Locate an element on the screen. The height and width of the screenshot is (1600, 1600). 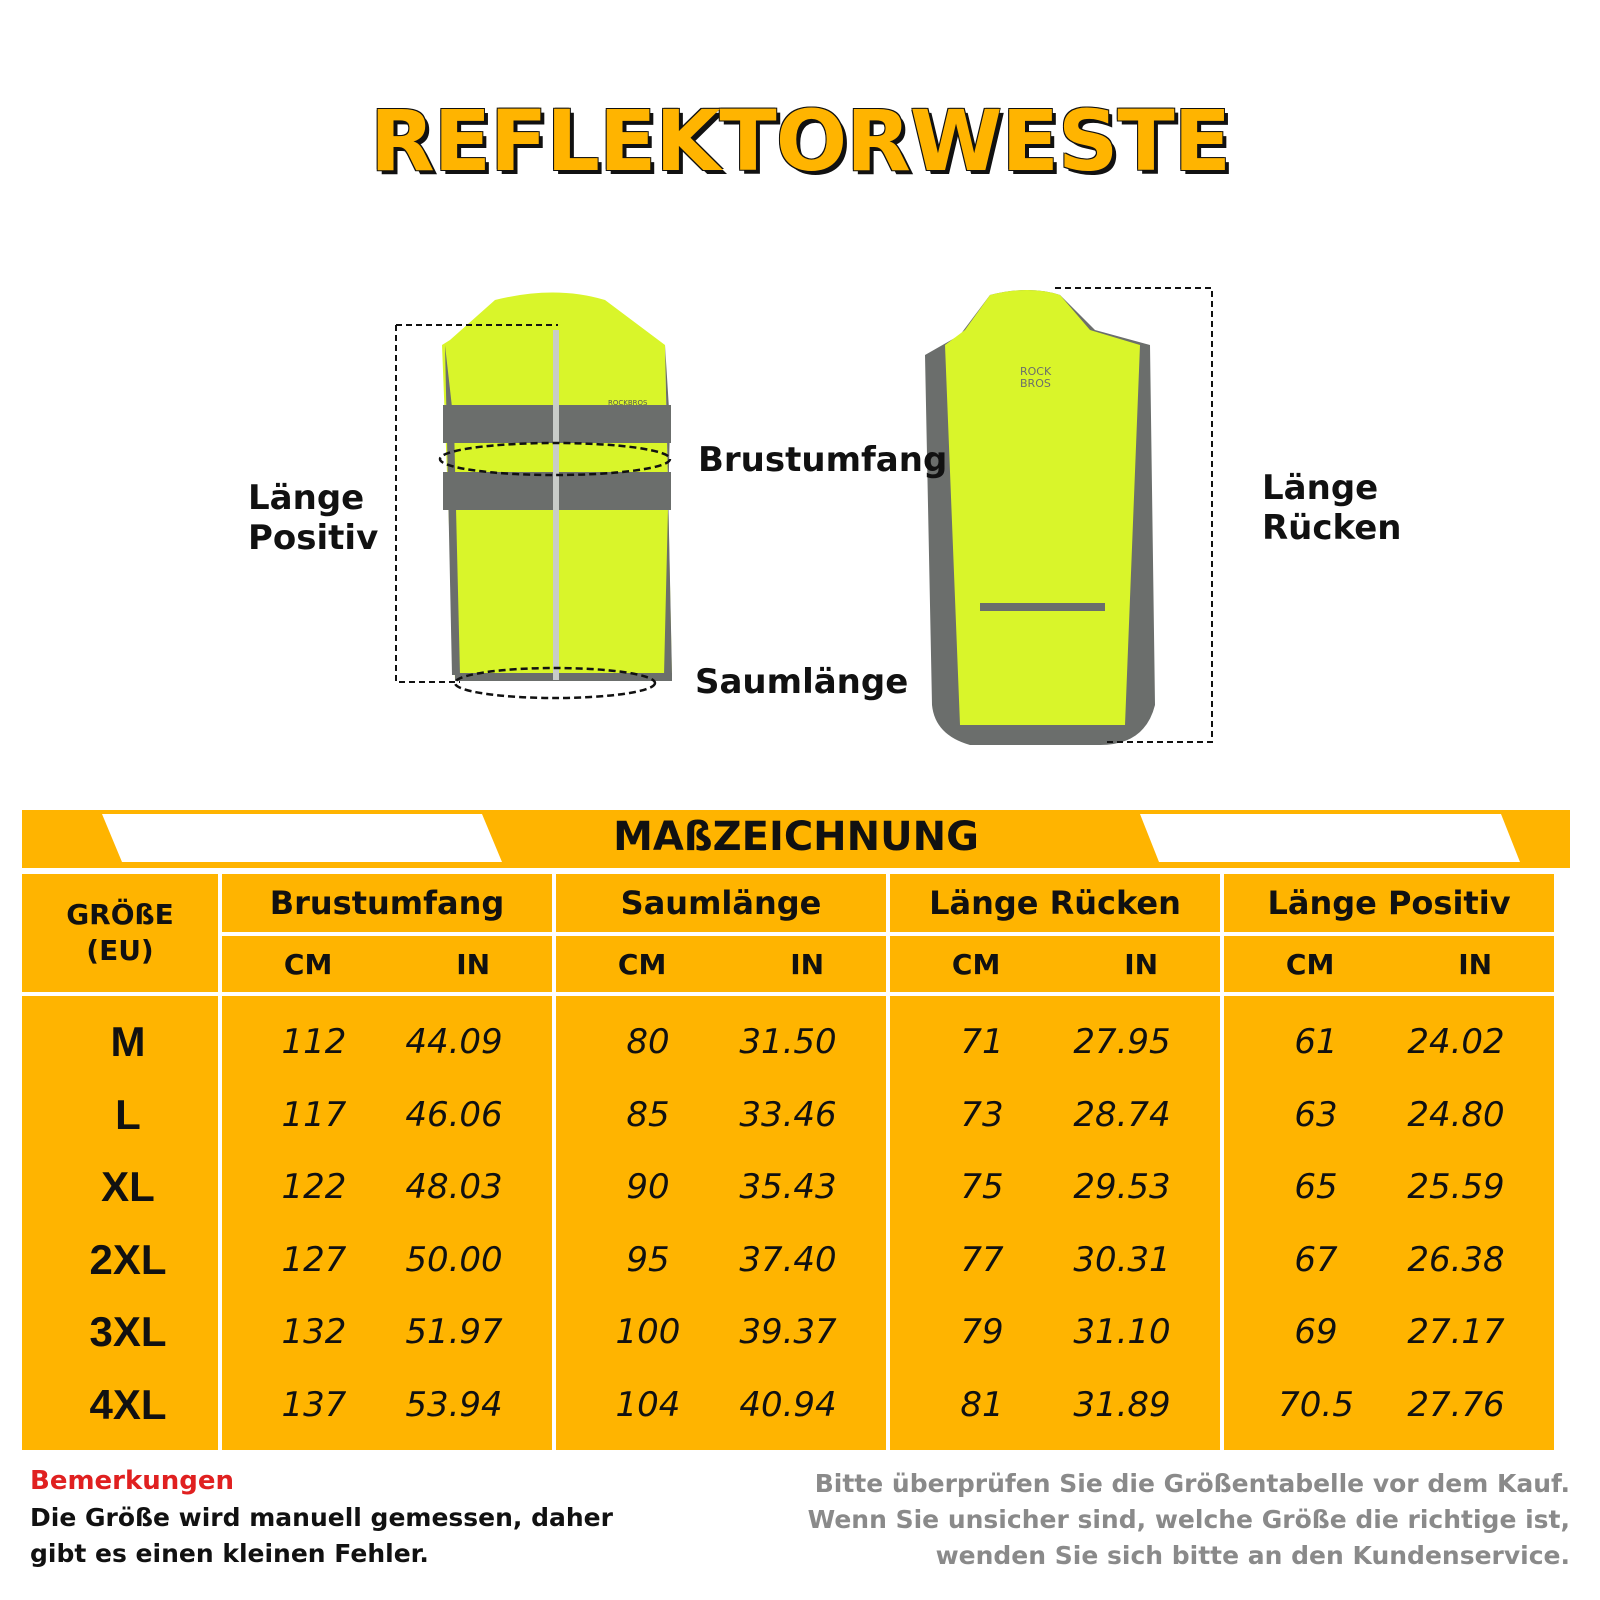
table-cell: 77 is located at coordinates (982, 1259).